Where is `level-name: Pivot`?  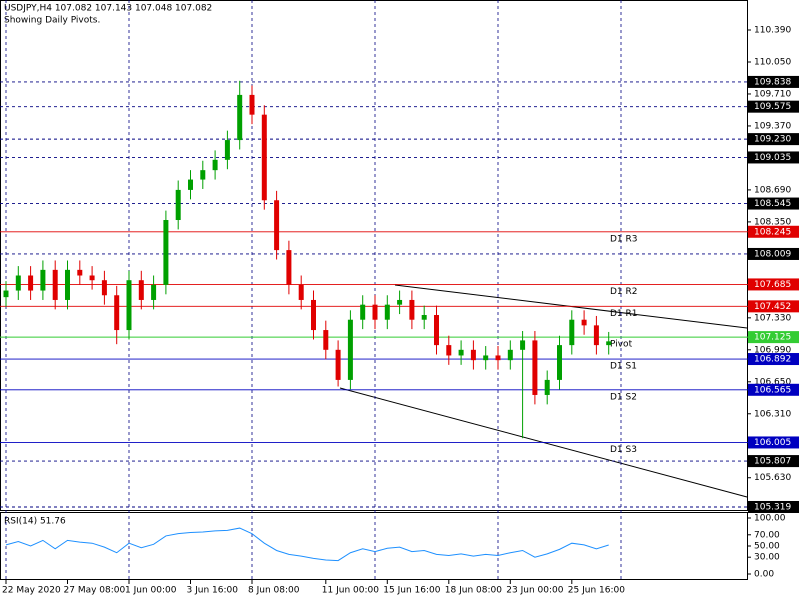 level-name: Pivot is located at coordinates (621, 345).